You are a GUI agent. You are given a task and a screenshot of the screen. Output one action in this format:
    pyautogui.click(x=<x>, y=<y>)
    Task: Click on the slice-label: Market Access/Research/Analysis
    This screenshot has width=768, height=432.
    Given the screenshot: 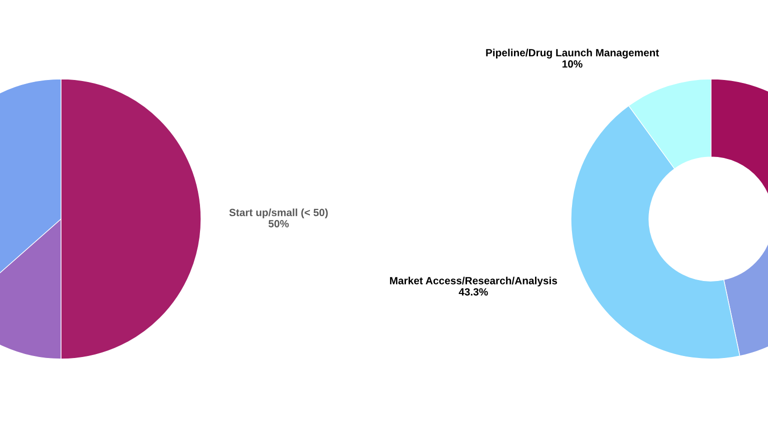 What is the action you would take?
    pyautogui.click(x=474, y=281)
    